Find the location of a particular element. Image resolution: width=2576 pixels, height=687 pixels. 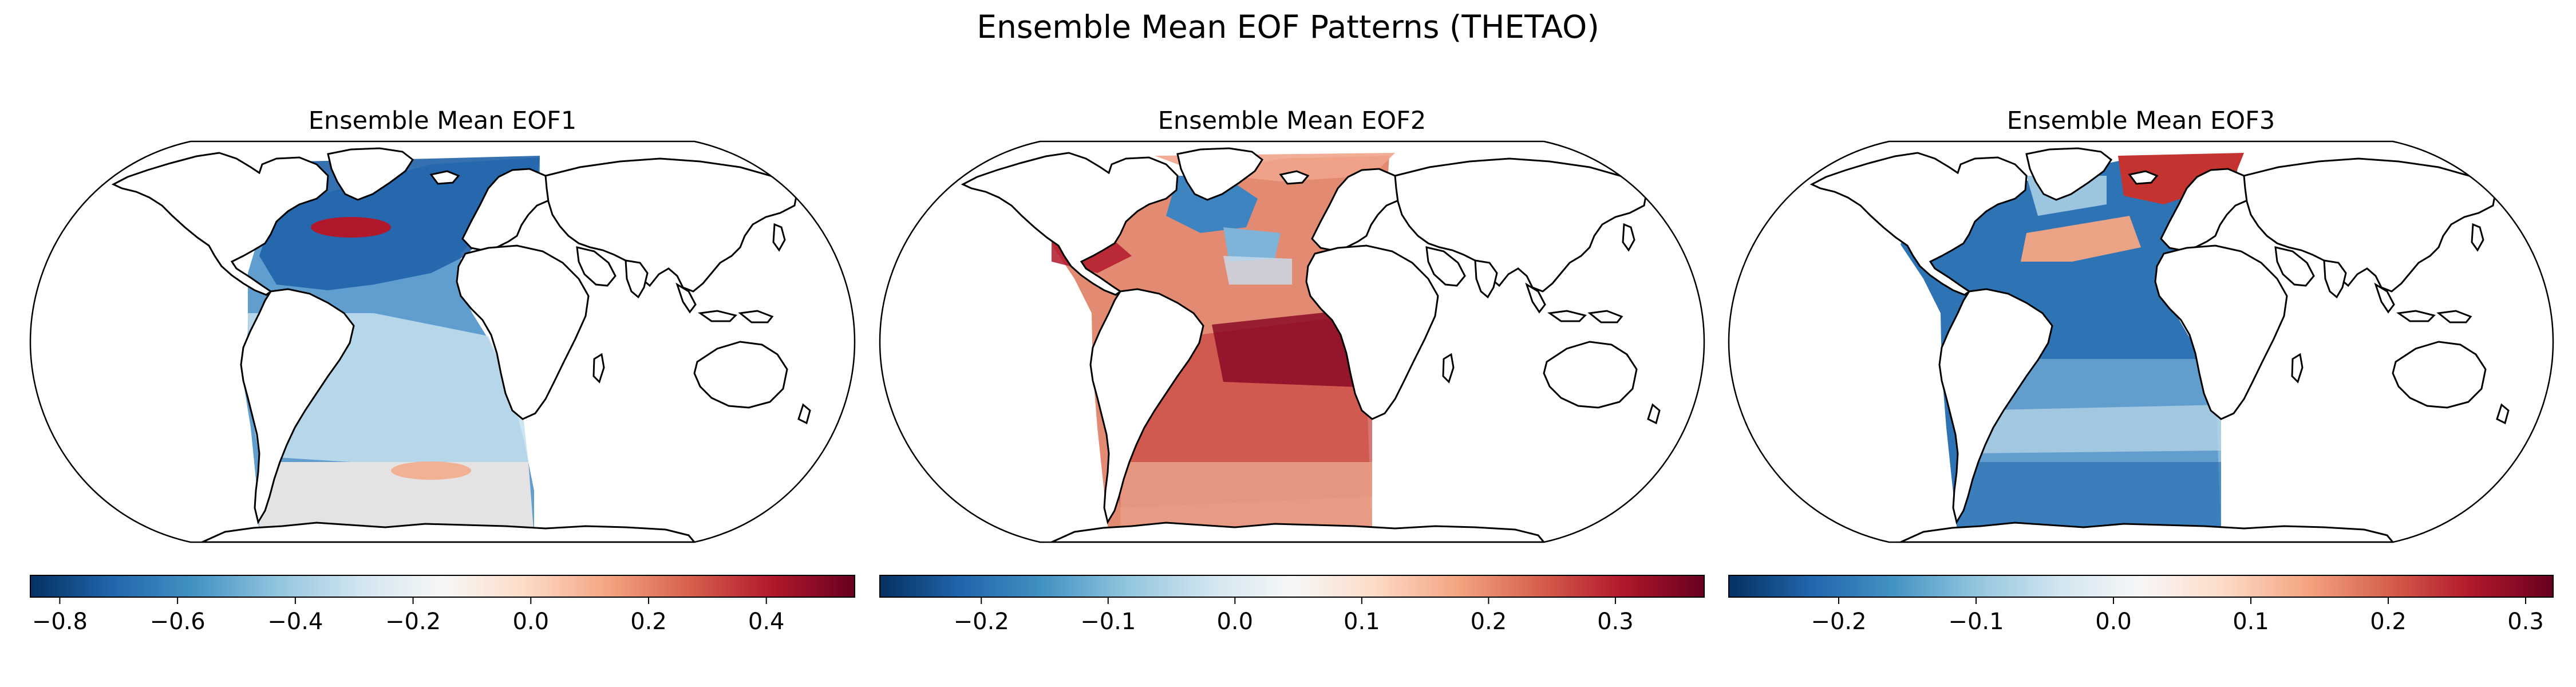

colorbar-ticks-eof3: −0.2 −0.1 0.0 0.1 0.2 0.3 is located at coordinates (2177, 616).